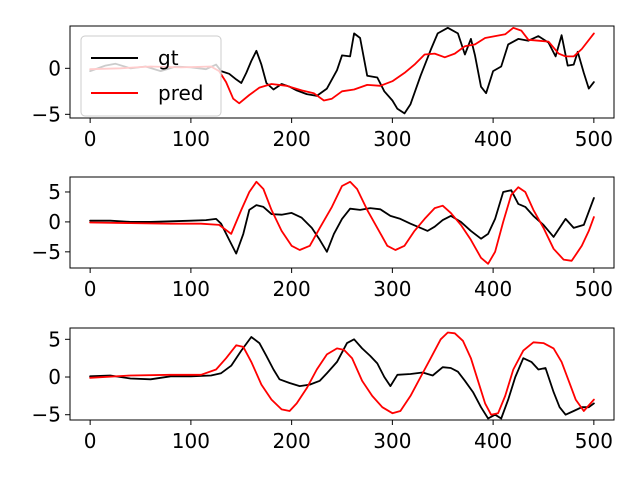  I want to click on legend-label-pred: pred, so click(180, 93).